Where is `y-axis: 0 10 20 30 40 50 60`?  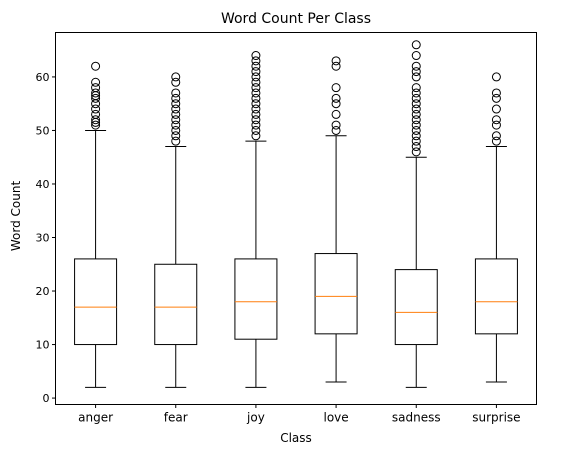
y-axis: 0 10 20 30 40 50 60 is located at coordinates (46, 238).